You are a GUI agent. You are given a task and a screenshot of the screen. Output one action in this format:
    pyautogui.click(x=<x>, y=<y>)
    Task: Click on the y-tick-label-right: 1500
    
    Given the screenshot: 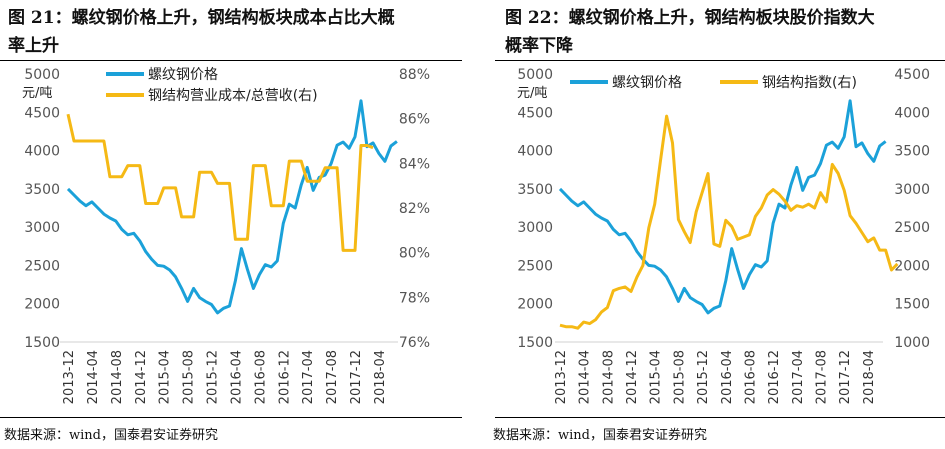 What is the action you would take?
    pyautogui.click(x=912, y=305)
    